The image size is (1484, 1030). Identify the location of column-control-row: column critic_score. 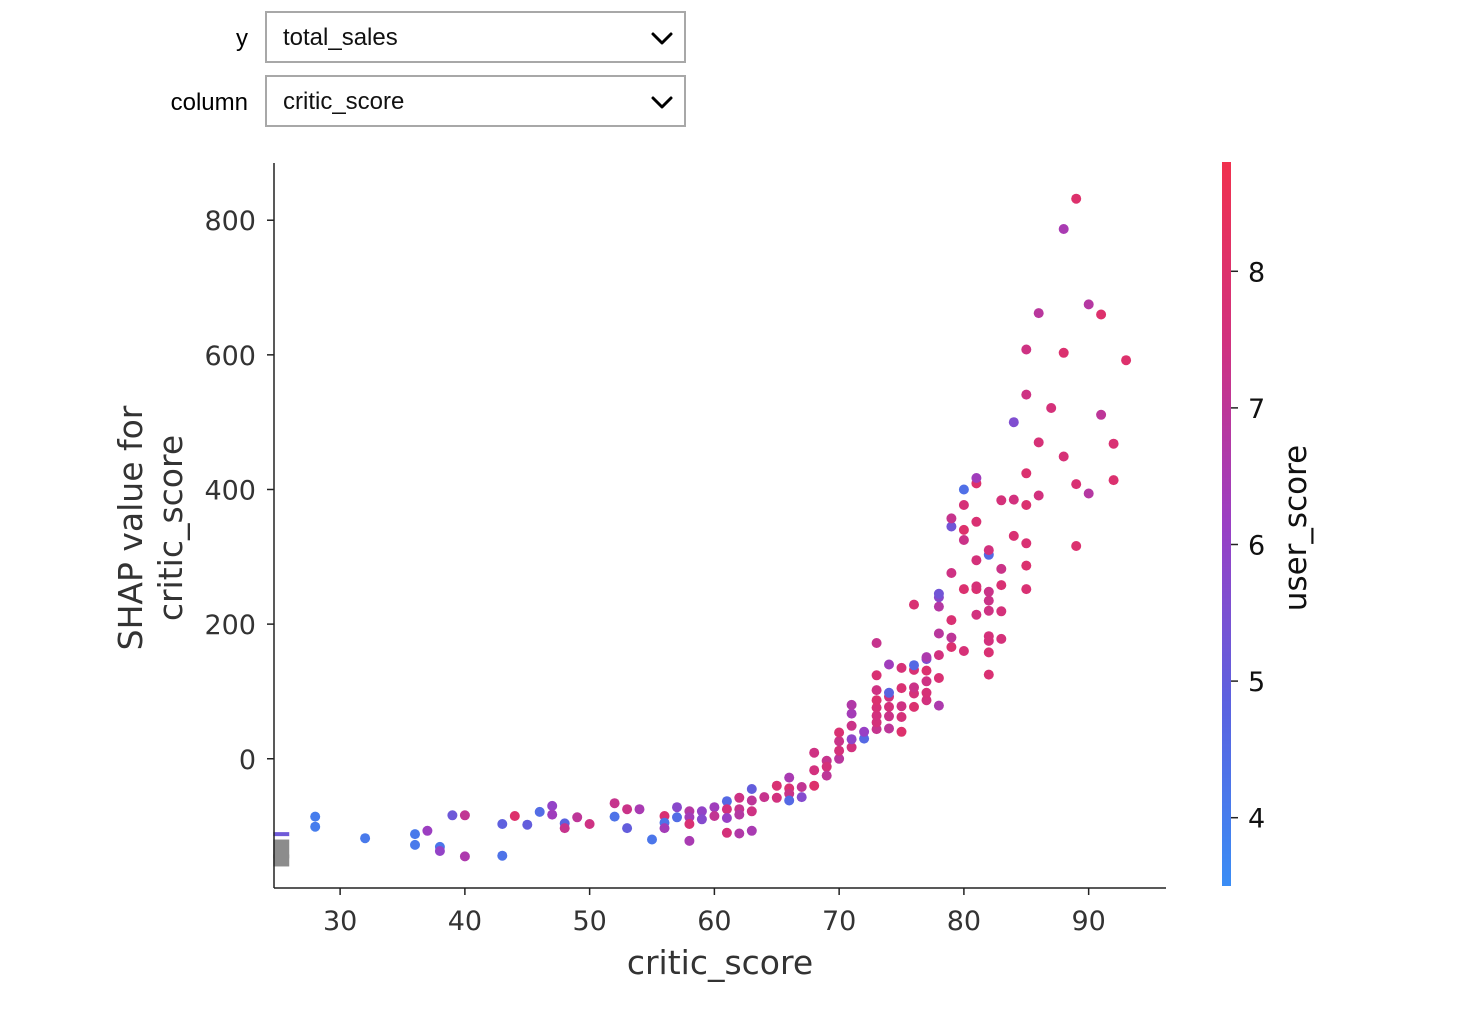
(350, 103).